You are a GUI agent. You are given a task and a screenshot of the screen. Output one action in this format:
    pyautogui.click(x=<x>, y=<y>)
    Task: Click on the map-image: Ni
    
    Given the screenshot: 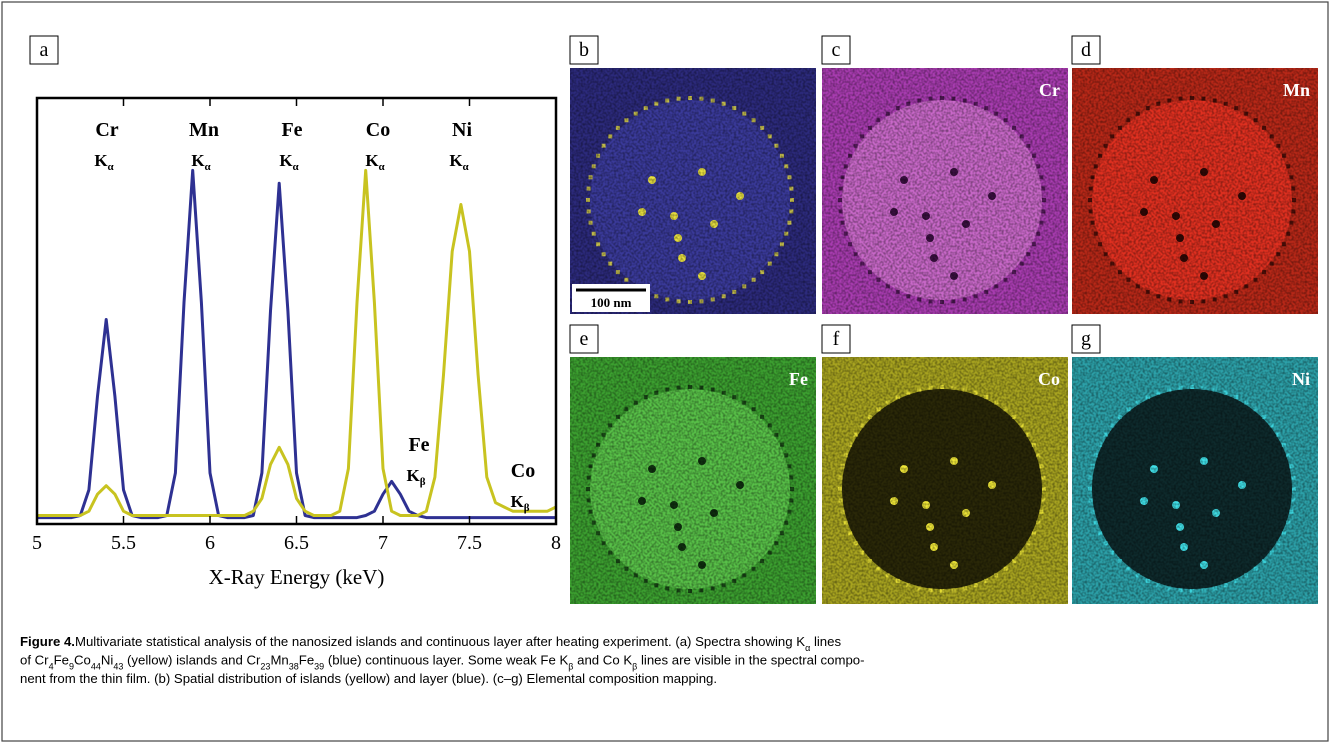 What is the action you would take?
    pyautogui.click(x=1195, y=480)
    